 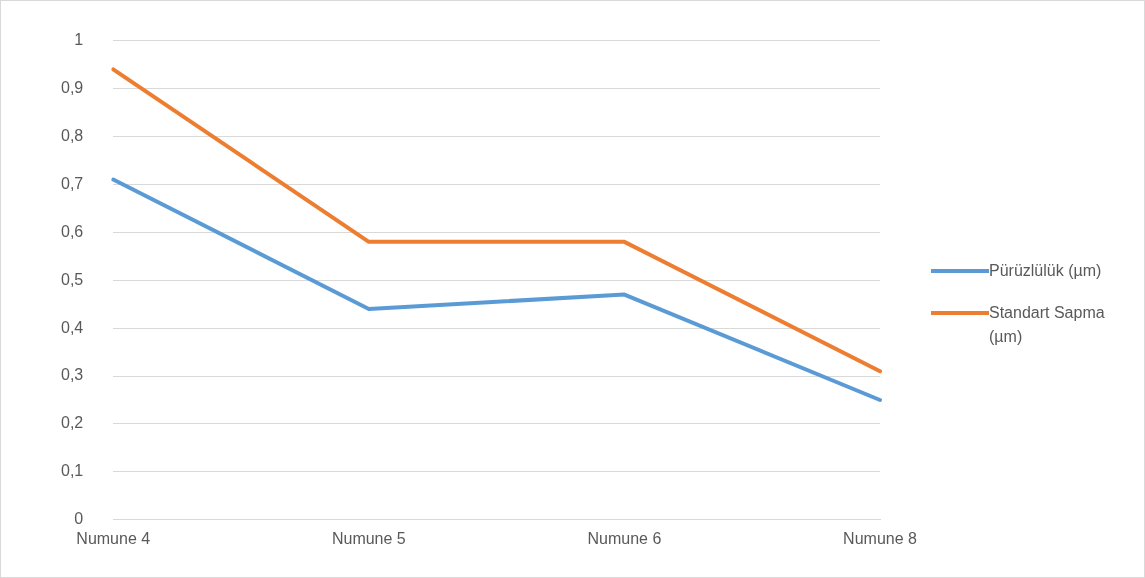 I want to click on y-tick-label: 0, so click(x=79, y=519).